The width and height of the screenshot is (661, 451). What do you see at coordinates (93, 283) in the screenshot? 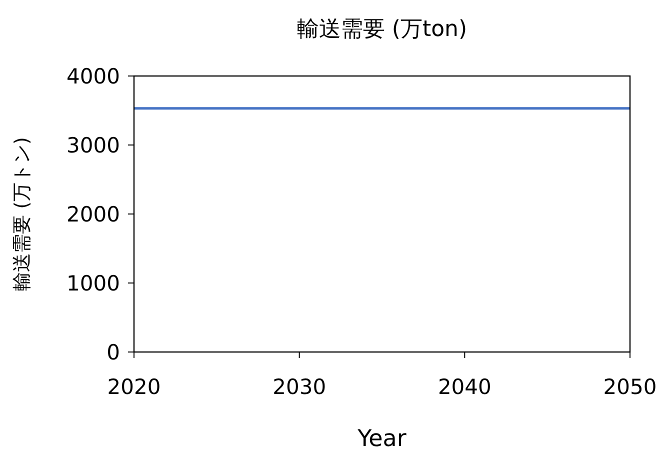
I see `y-tick-label: 1000` at bounding box center [93, 283].